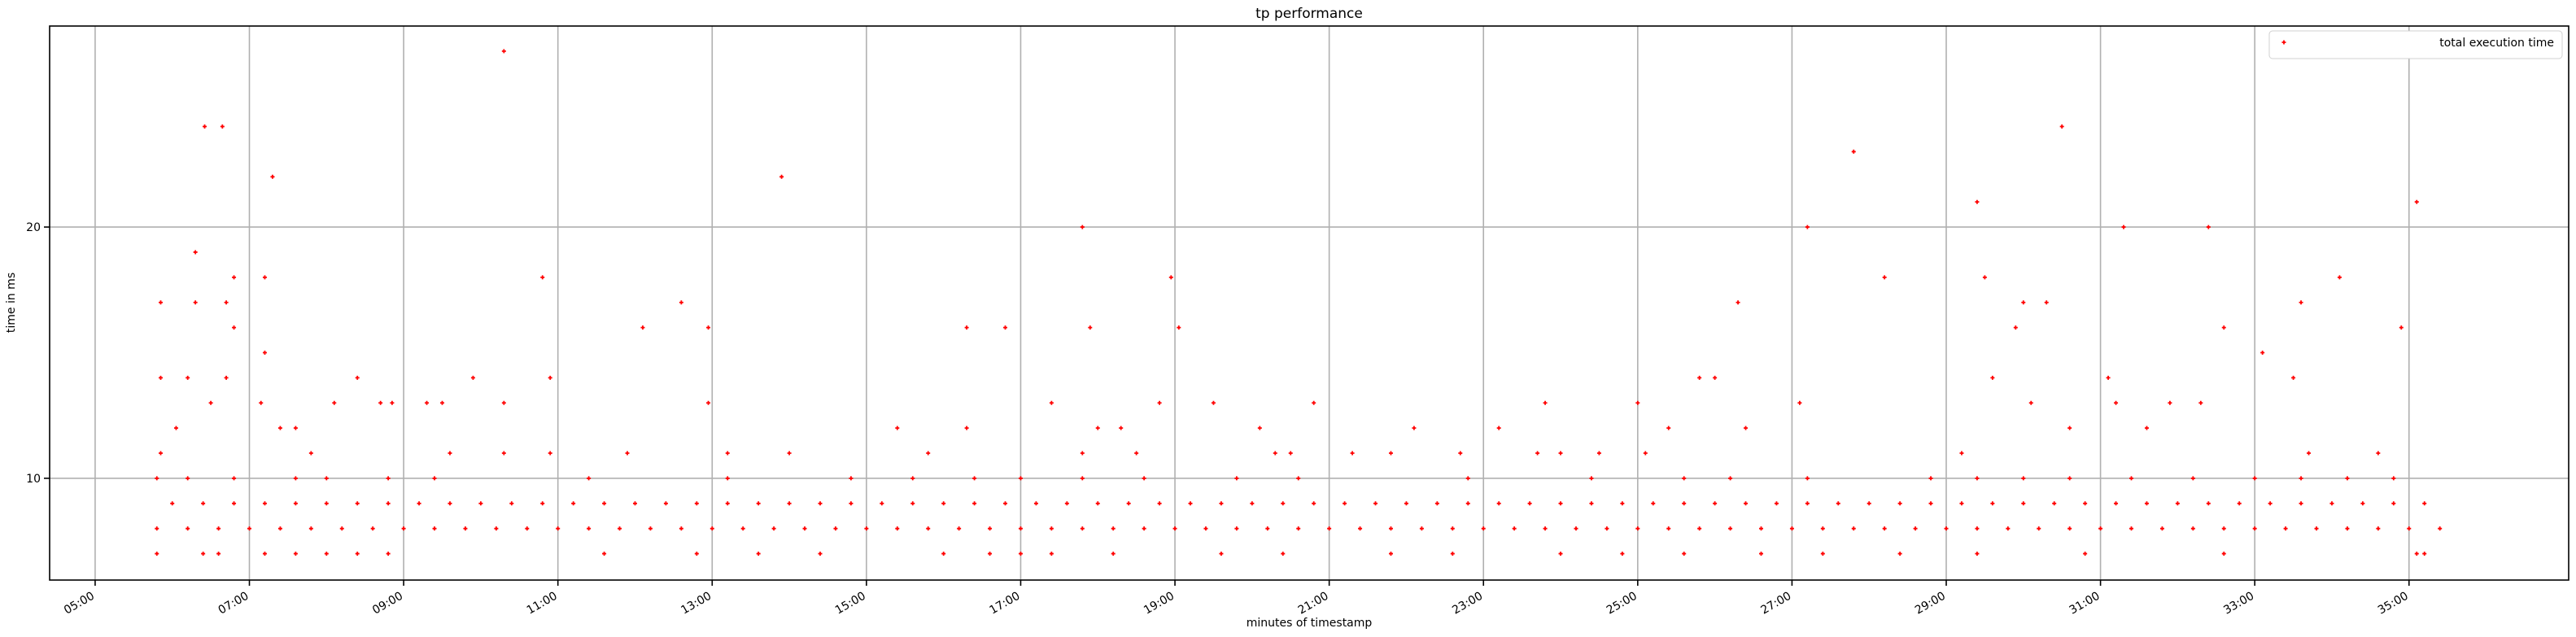 This screenshot has height=637, width=2576. Describe the element at coordinates (2283, 42) in the screenshot. I see `legend-marker` at that location.